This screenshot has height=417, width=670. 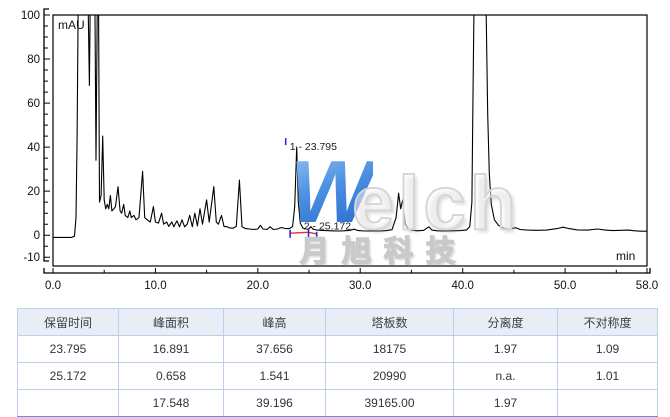 I want to click on x-tick-label: 10.0, so click(x=155, y=286).